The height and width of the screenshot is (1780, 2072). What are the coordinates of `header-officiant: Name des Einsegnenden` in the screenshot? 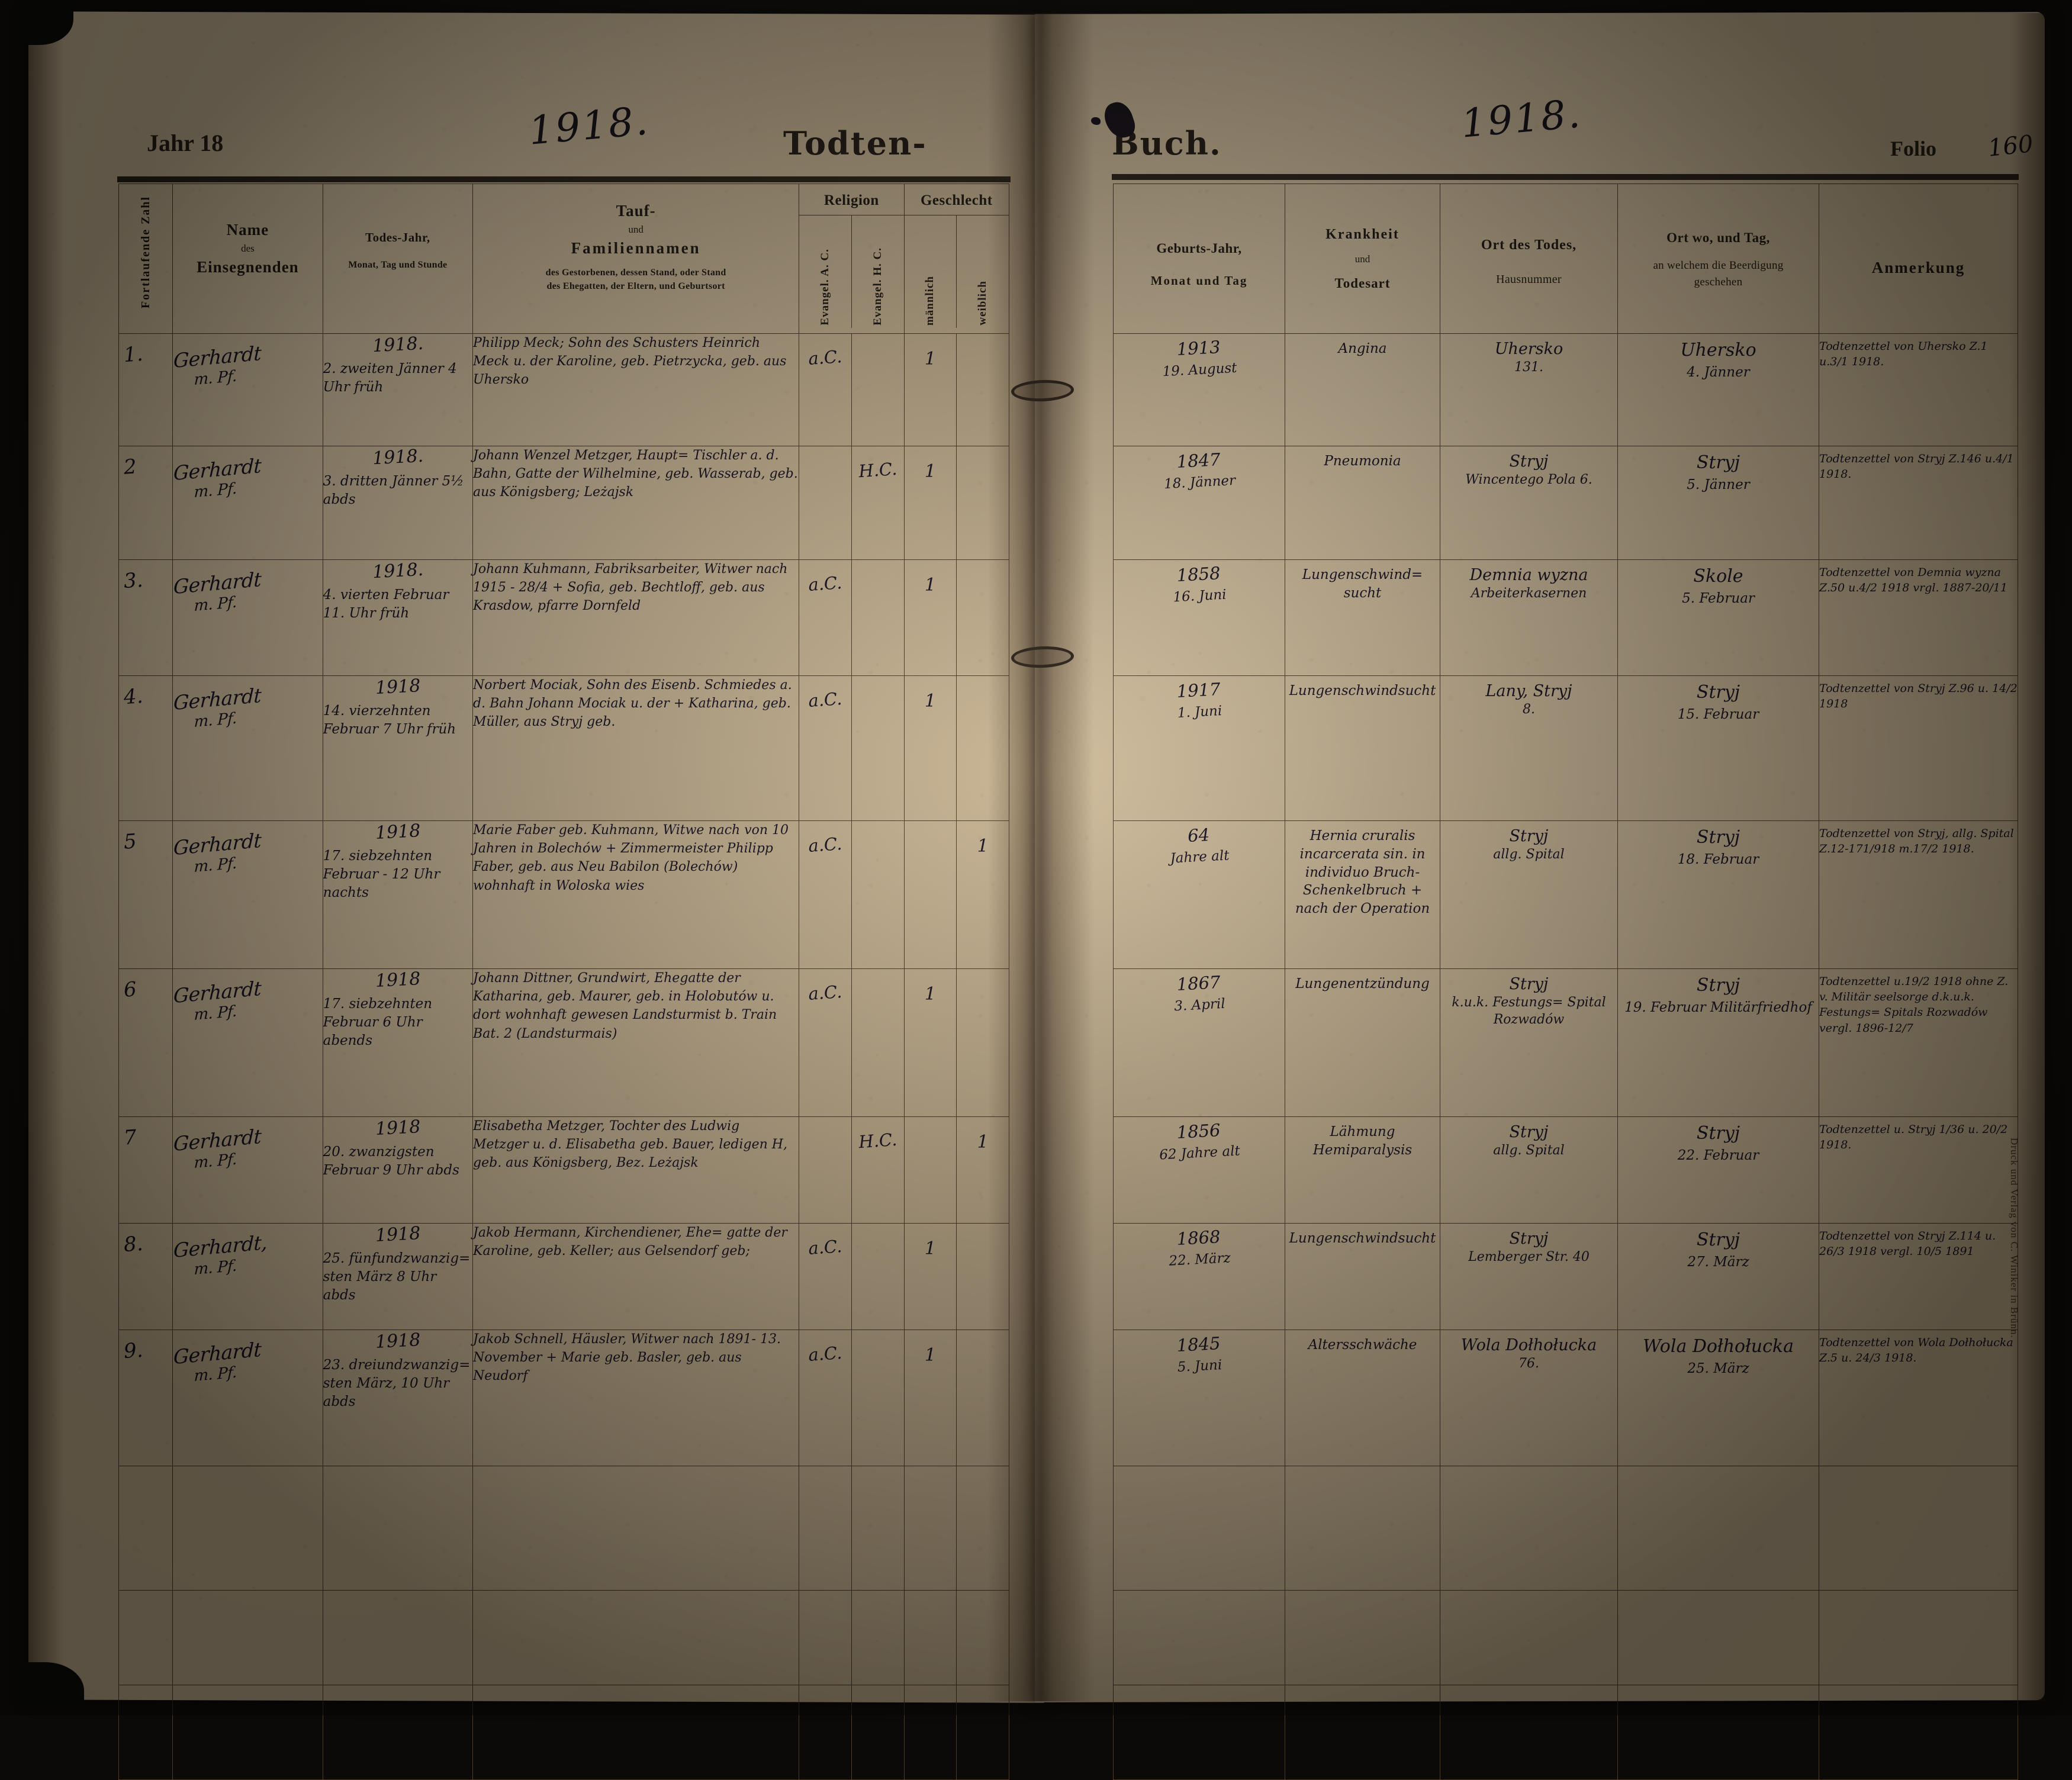 It's located at (248, 259).